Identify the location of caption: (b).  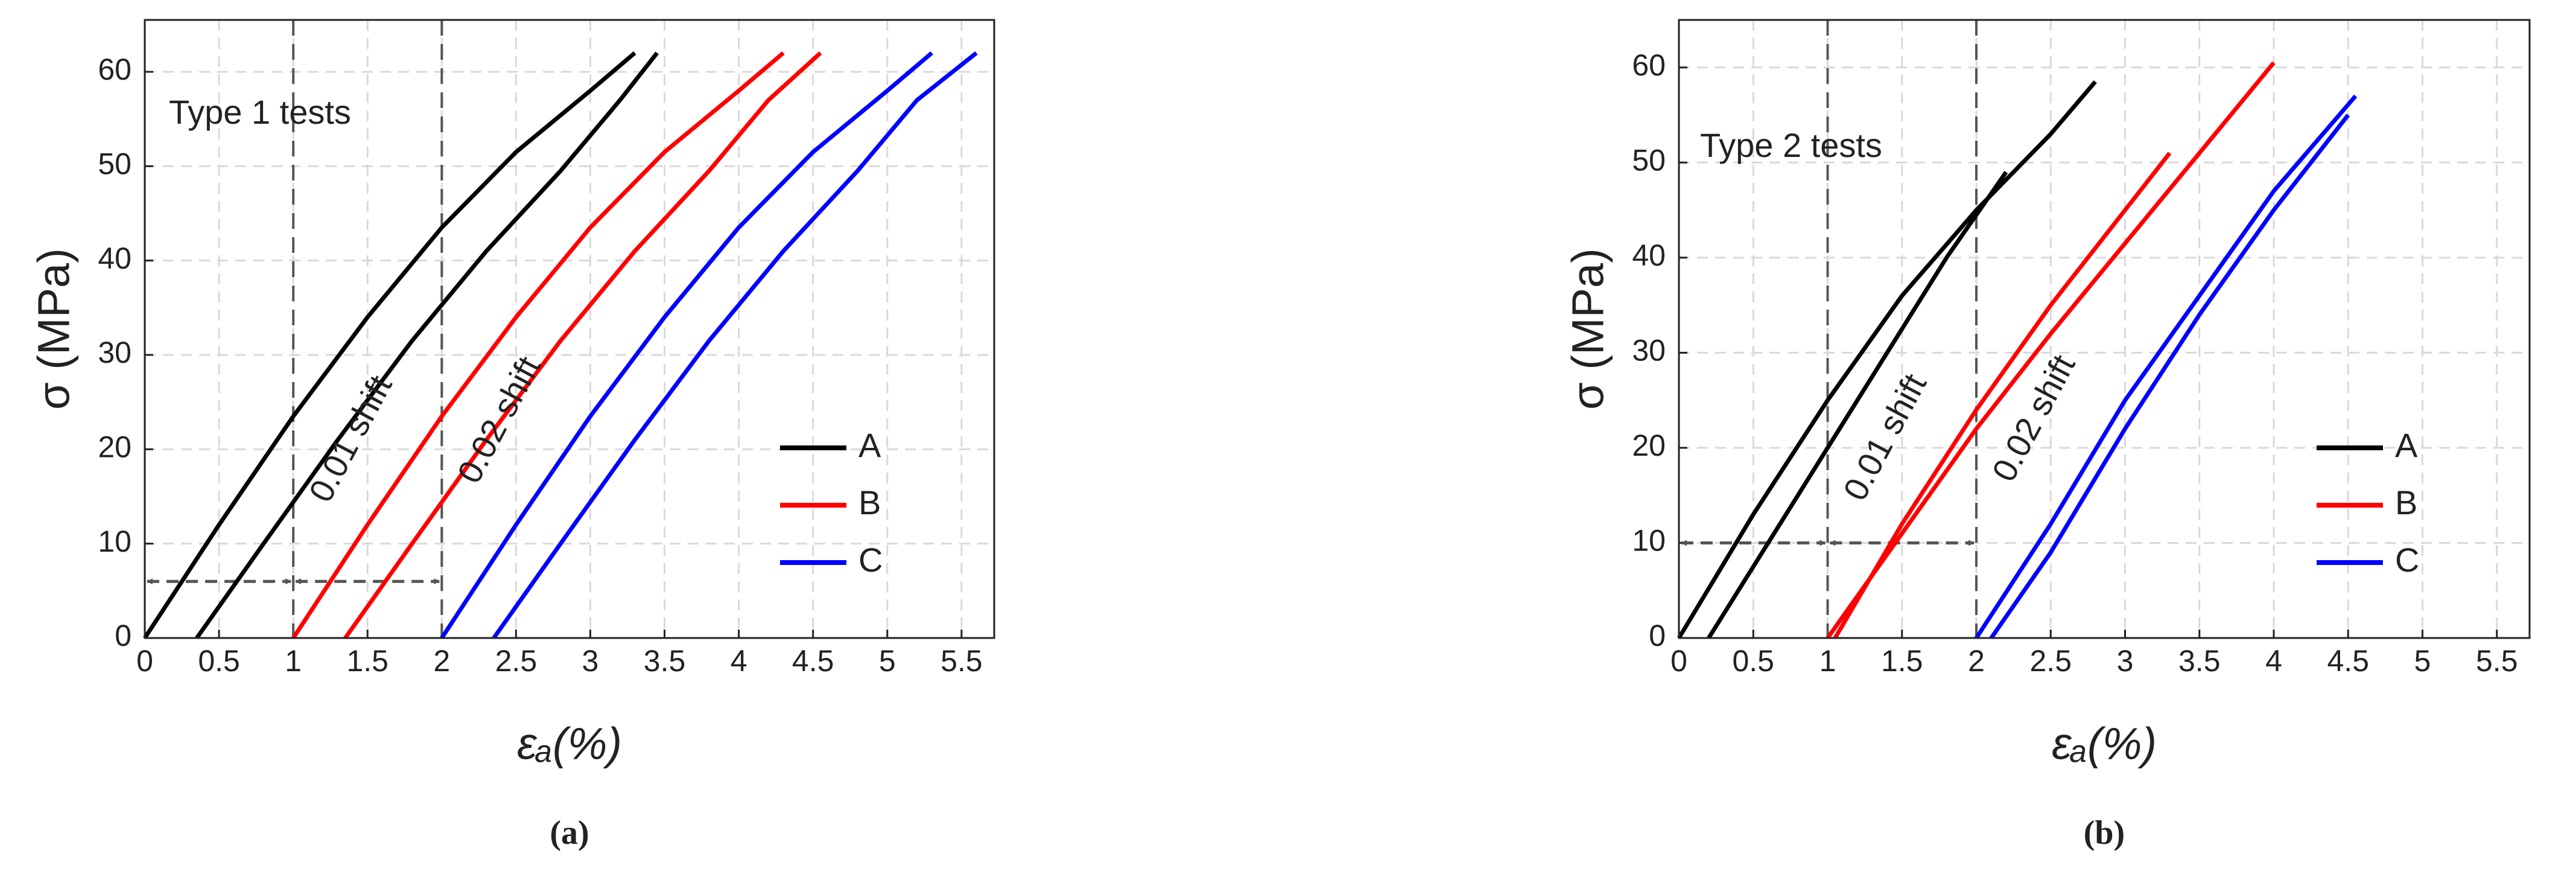
(2104, 833).